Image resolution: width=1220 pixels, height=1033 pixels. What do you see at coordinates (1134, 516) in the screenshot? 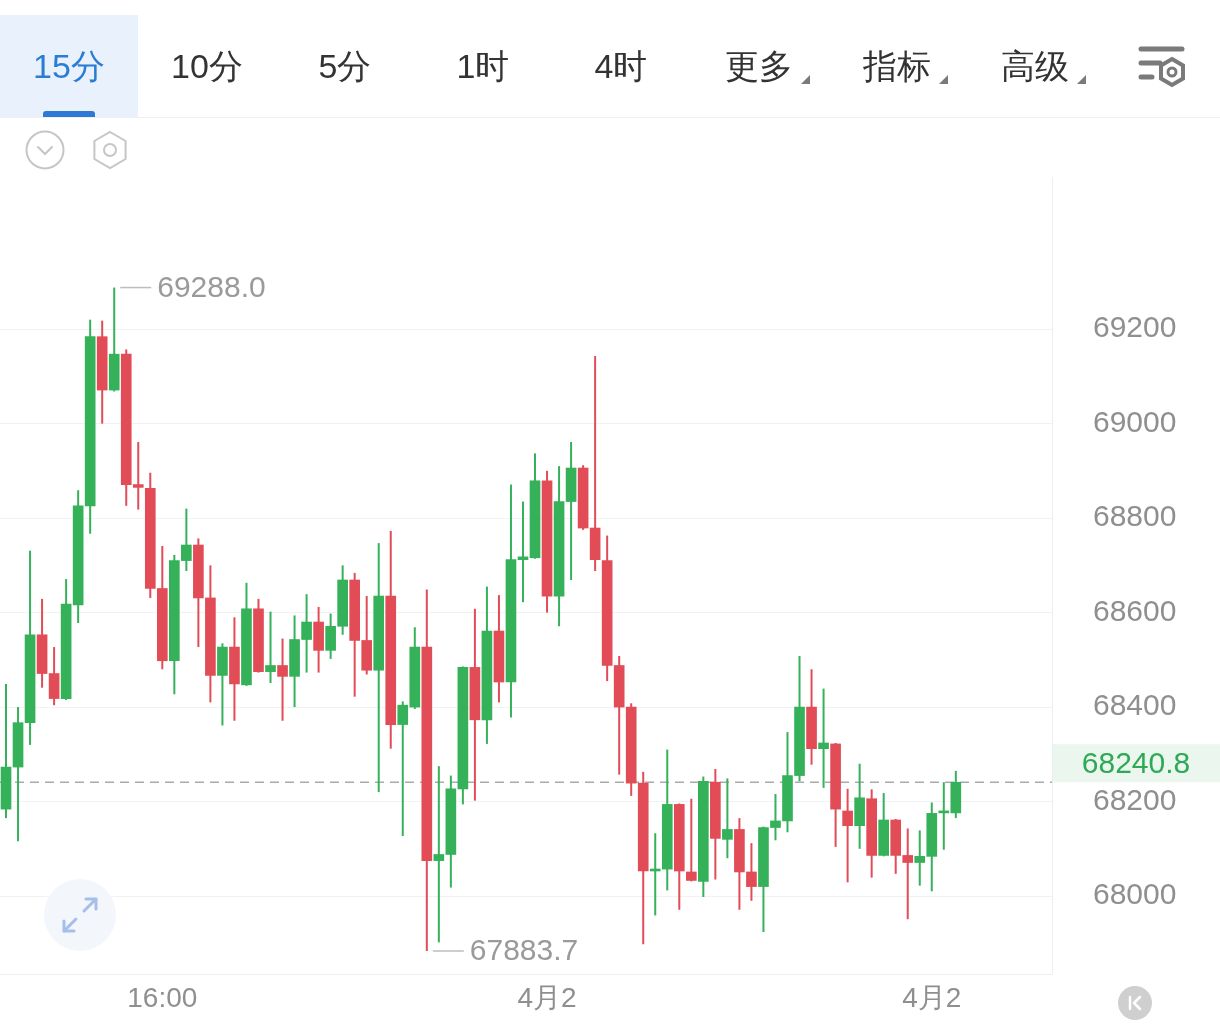
I see `y-tick-label: 68800` at bounding box center [1134, 516].